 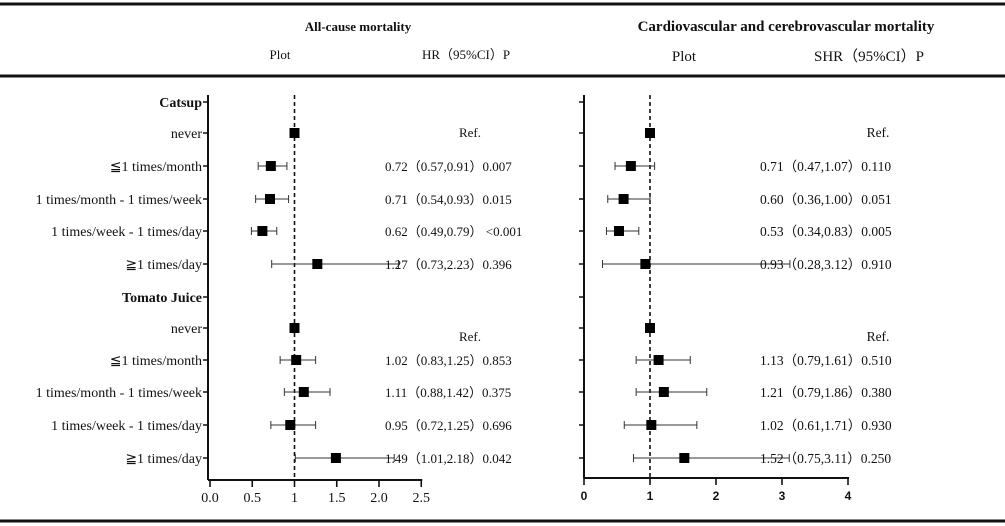 I want to click on left-panel-title: All-cause mortality, so click(x=358, y=26).